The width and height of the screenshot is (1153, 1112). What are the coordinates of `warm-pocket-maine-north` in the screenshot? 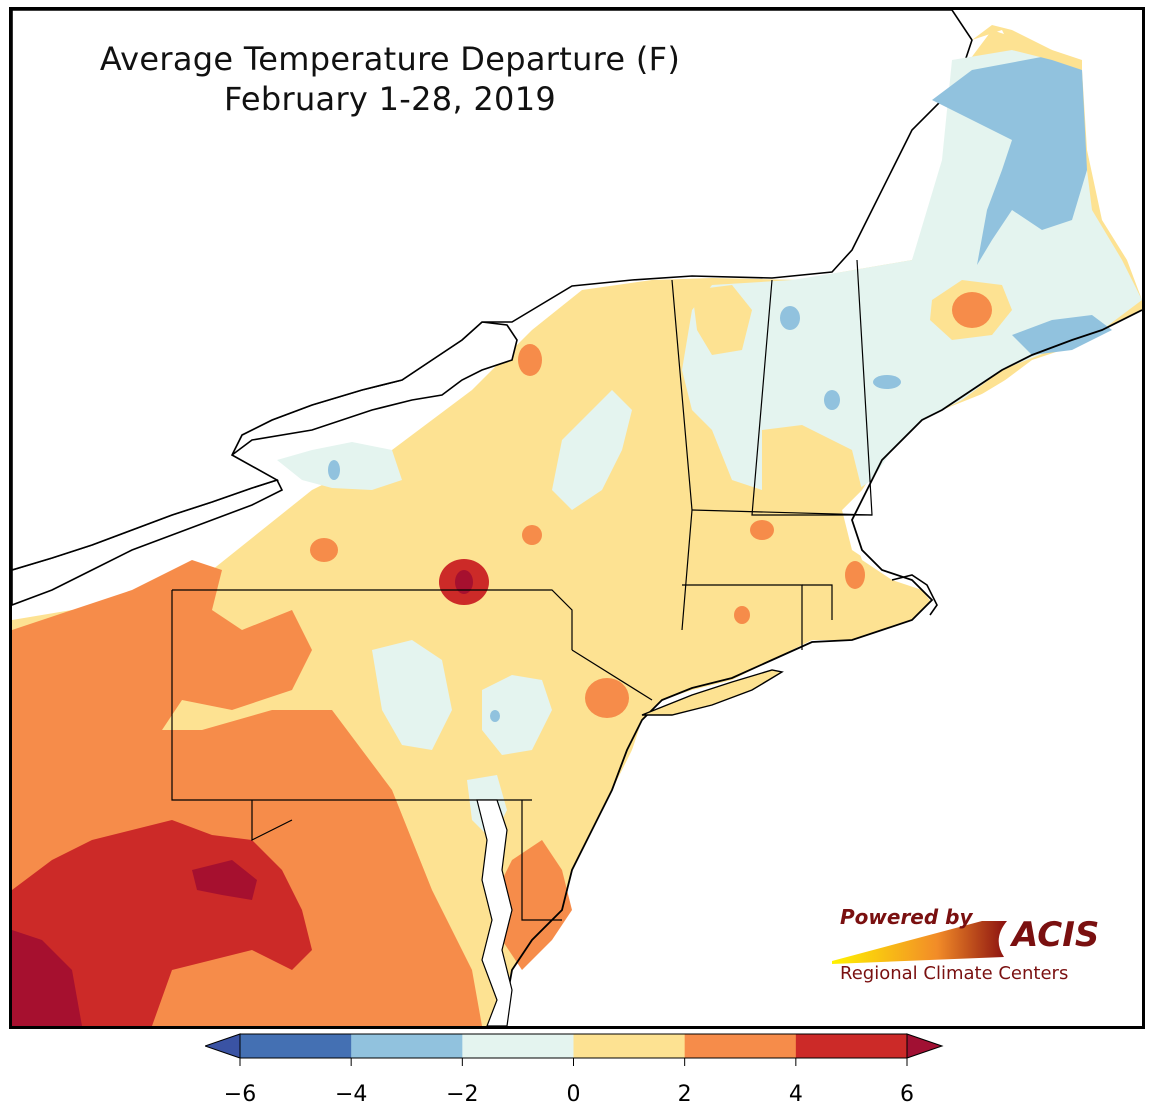 It's located at (1027, 47).